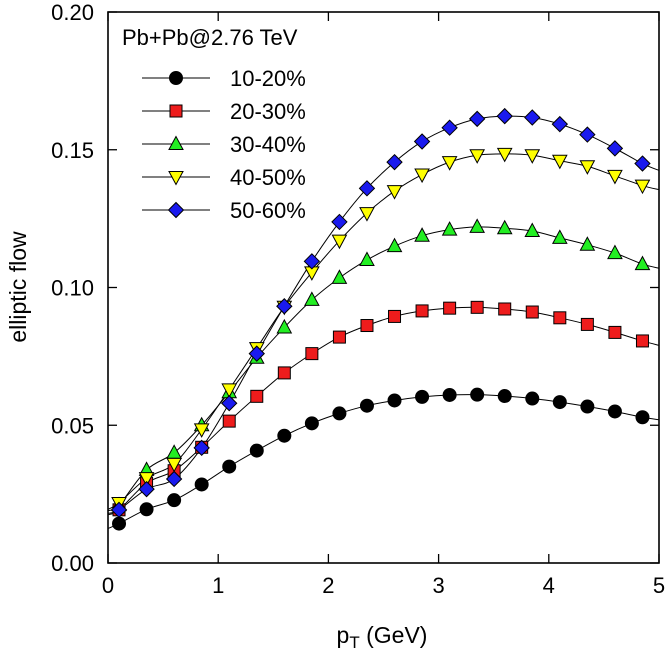  I want to click on legend-item: 50-60%, so click(224, 210).